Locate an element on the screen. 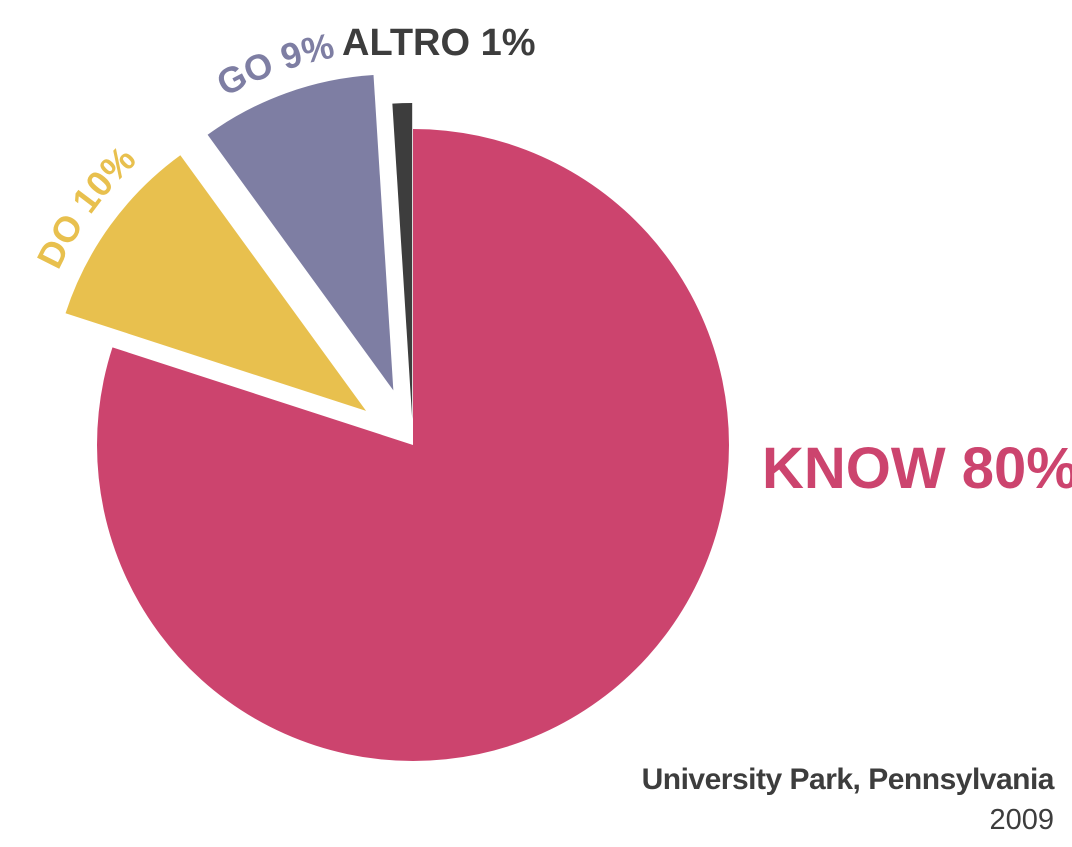 This screenshot has height=847, width=1072. caption-year: 2009 is located at coordinates (1021, 820).